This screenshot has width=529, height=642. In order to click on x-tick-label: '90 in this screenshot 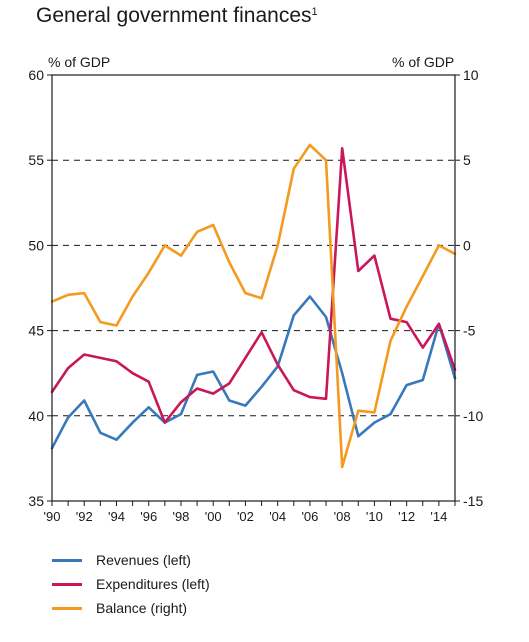, I will do `click(52, 516)`.